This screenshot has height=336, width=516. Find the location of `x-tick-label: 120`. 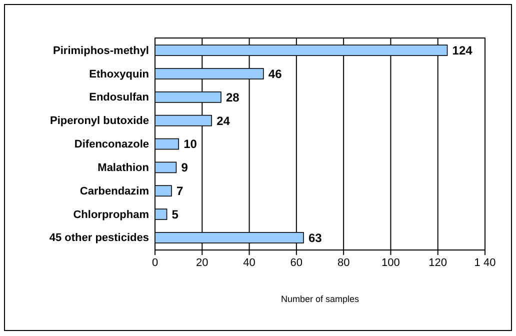

x-tick-label: 120 is located at coordinates (438, 262).